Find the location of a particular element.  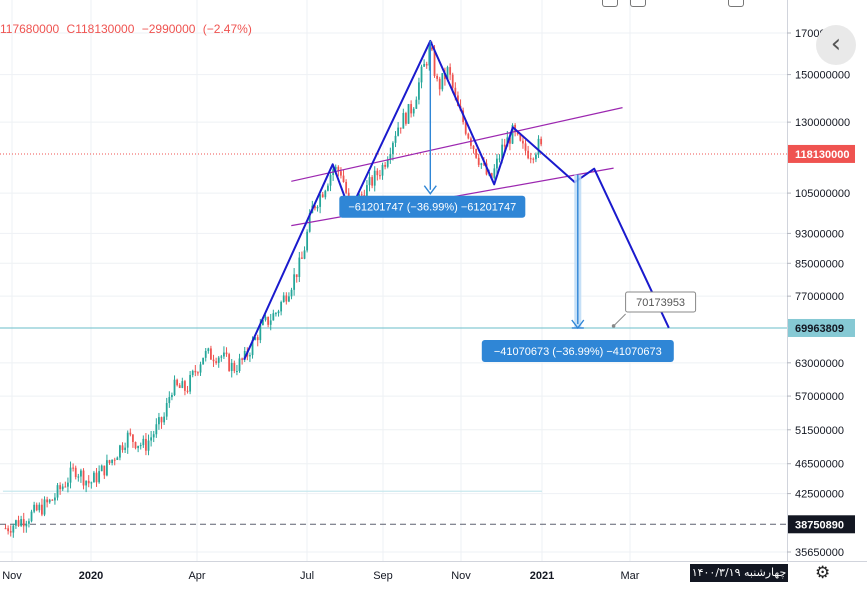

time-tick-label: Jul is located at coordinates (307, 576).